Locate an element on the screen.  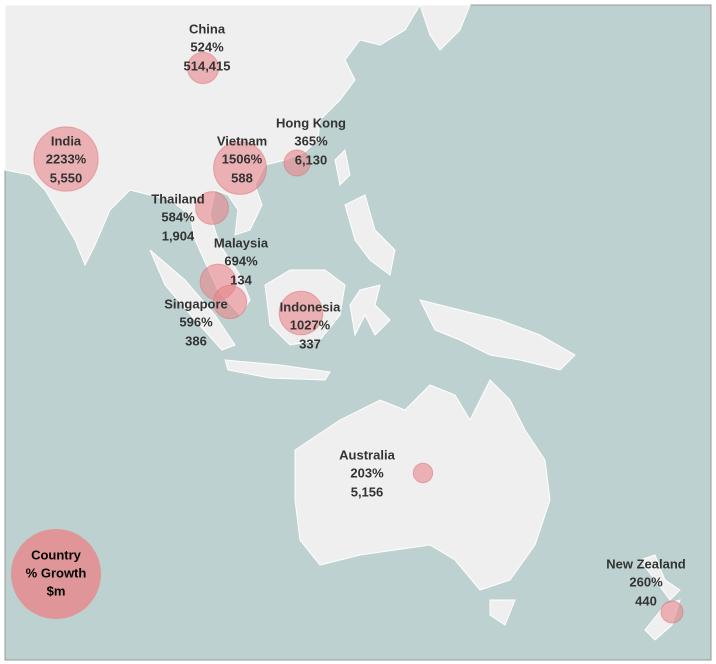
growth-label: 1506% is located at coordinates (242, 158).